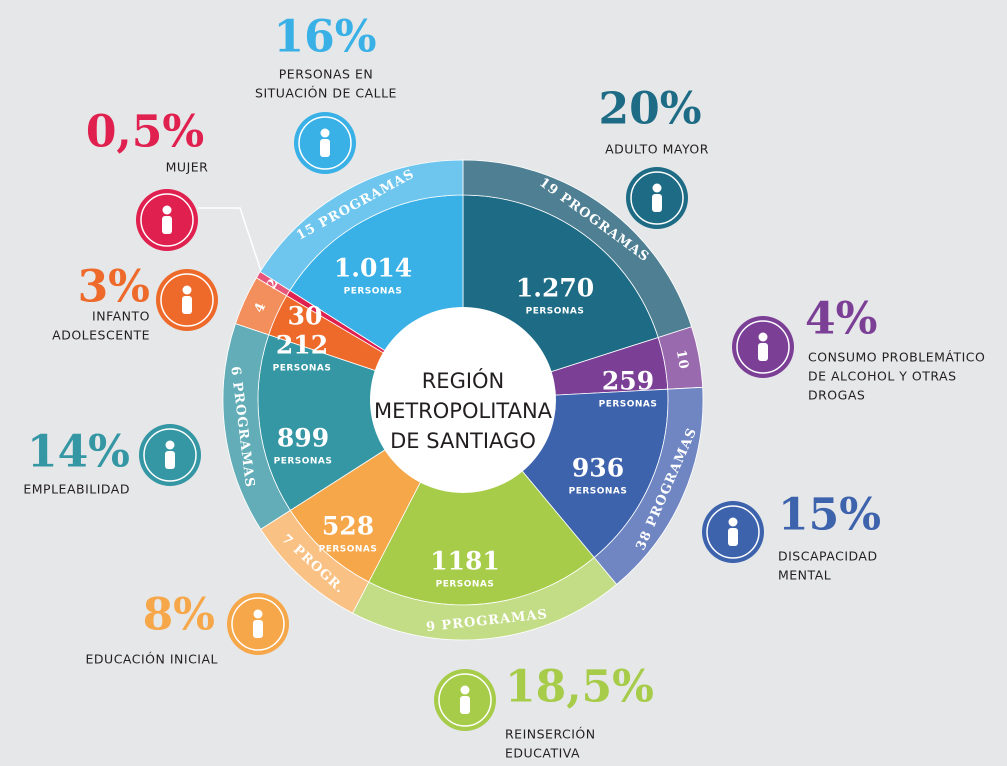  Describe the element at coordinates (348, 526) in the screenshot. I see `persons-value: 528` at that location.